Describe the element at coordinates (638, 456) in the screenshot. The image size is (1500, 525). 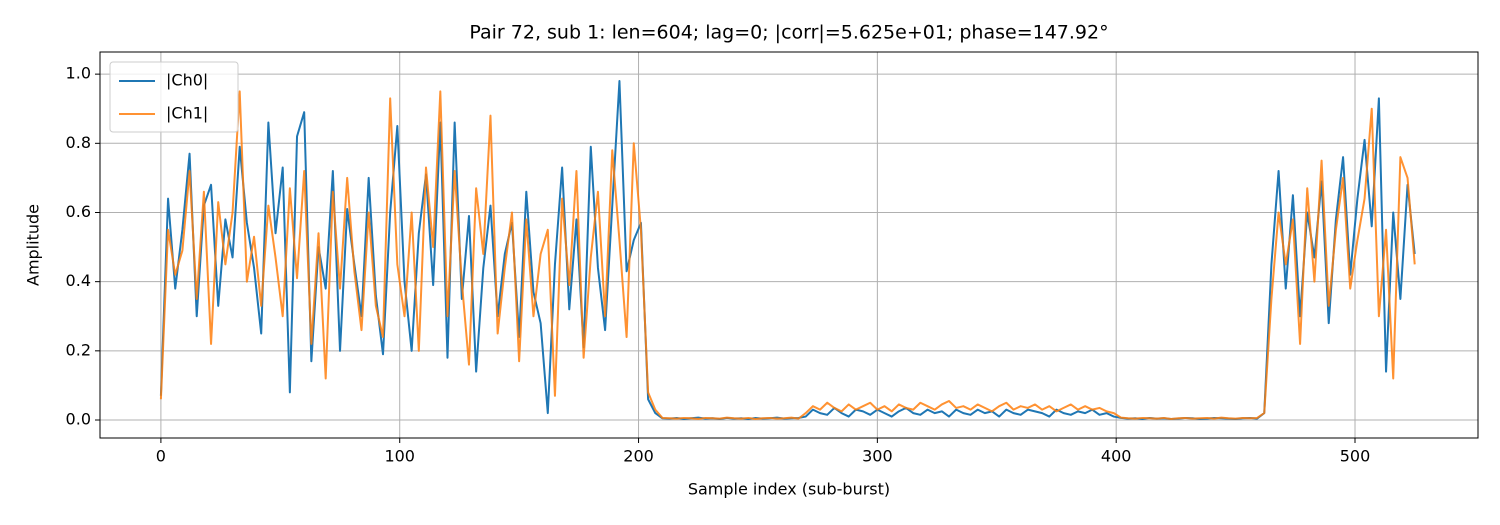
I see `x-tick-label: 200` at that location.